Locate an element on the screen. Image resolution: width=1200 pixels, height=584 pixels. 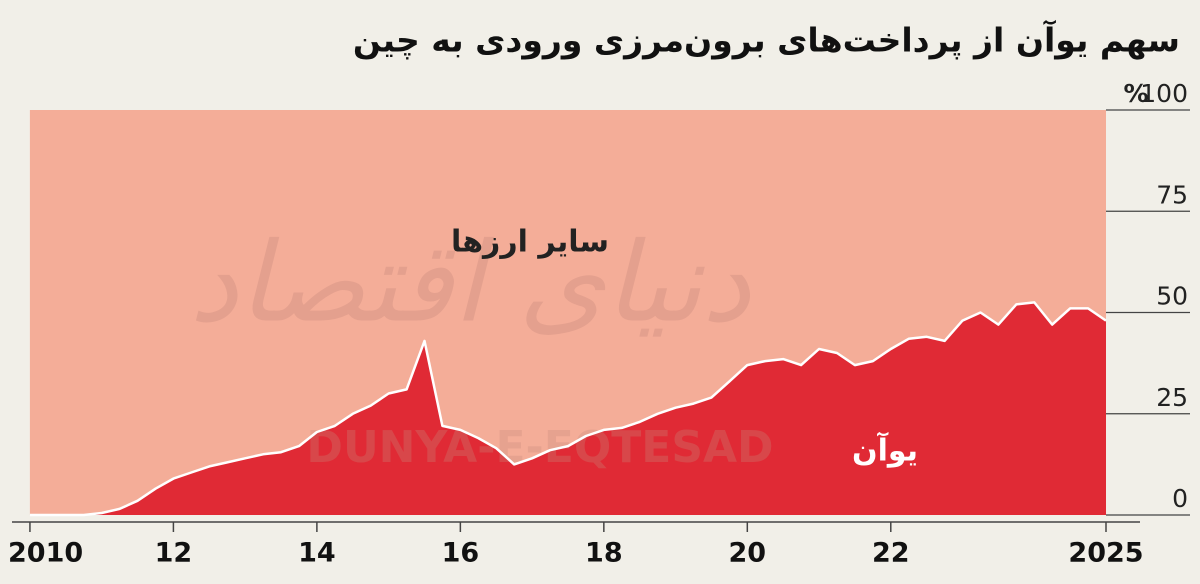
x-tick-label: 16 is located at coordinates (461, 553).